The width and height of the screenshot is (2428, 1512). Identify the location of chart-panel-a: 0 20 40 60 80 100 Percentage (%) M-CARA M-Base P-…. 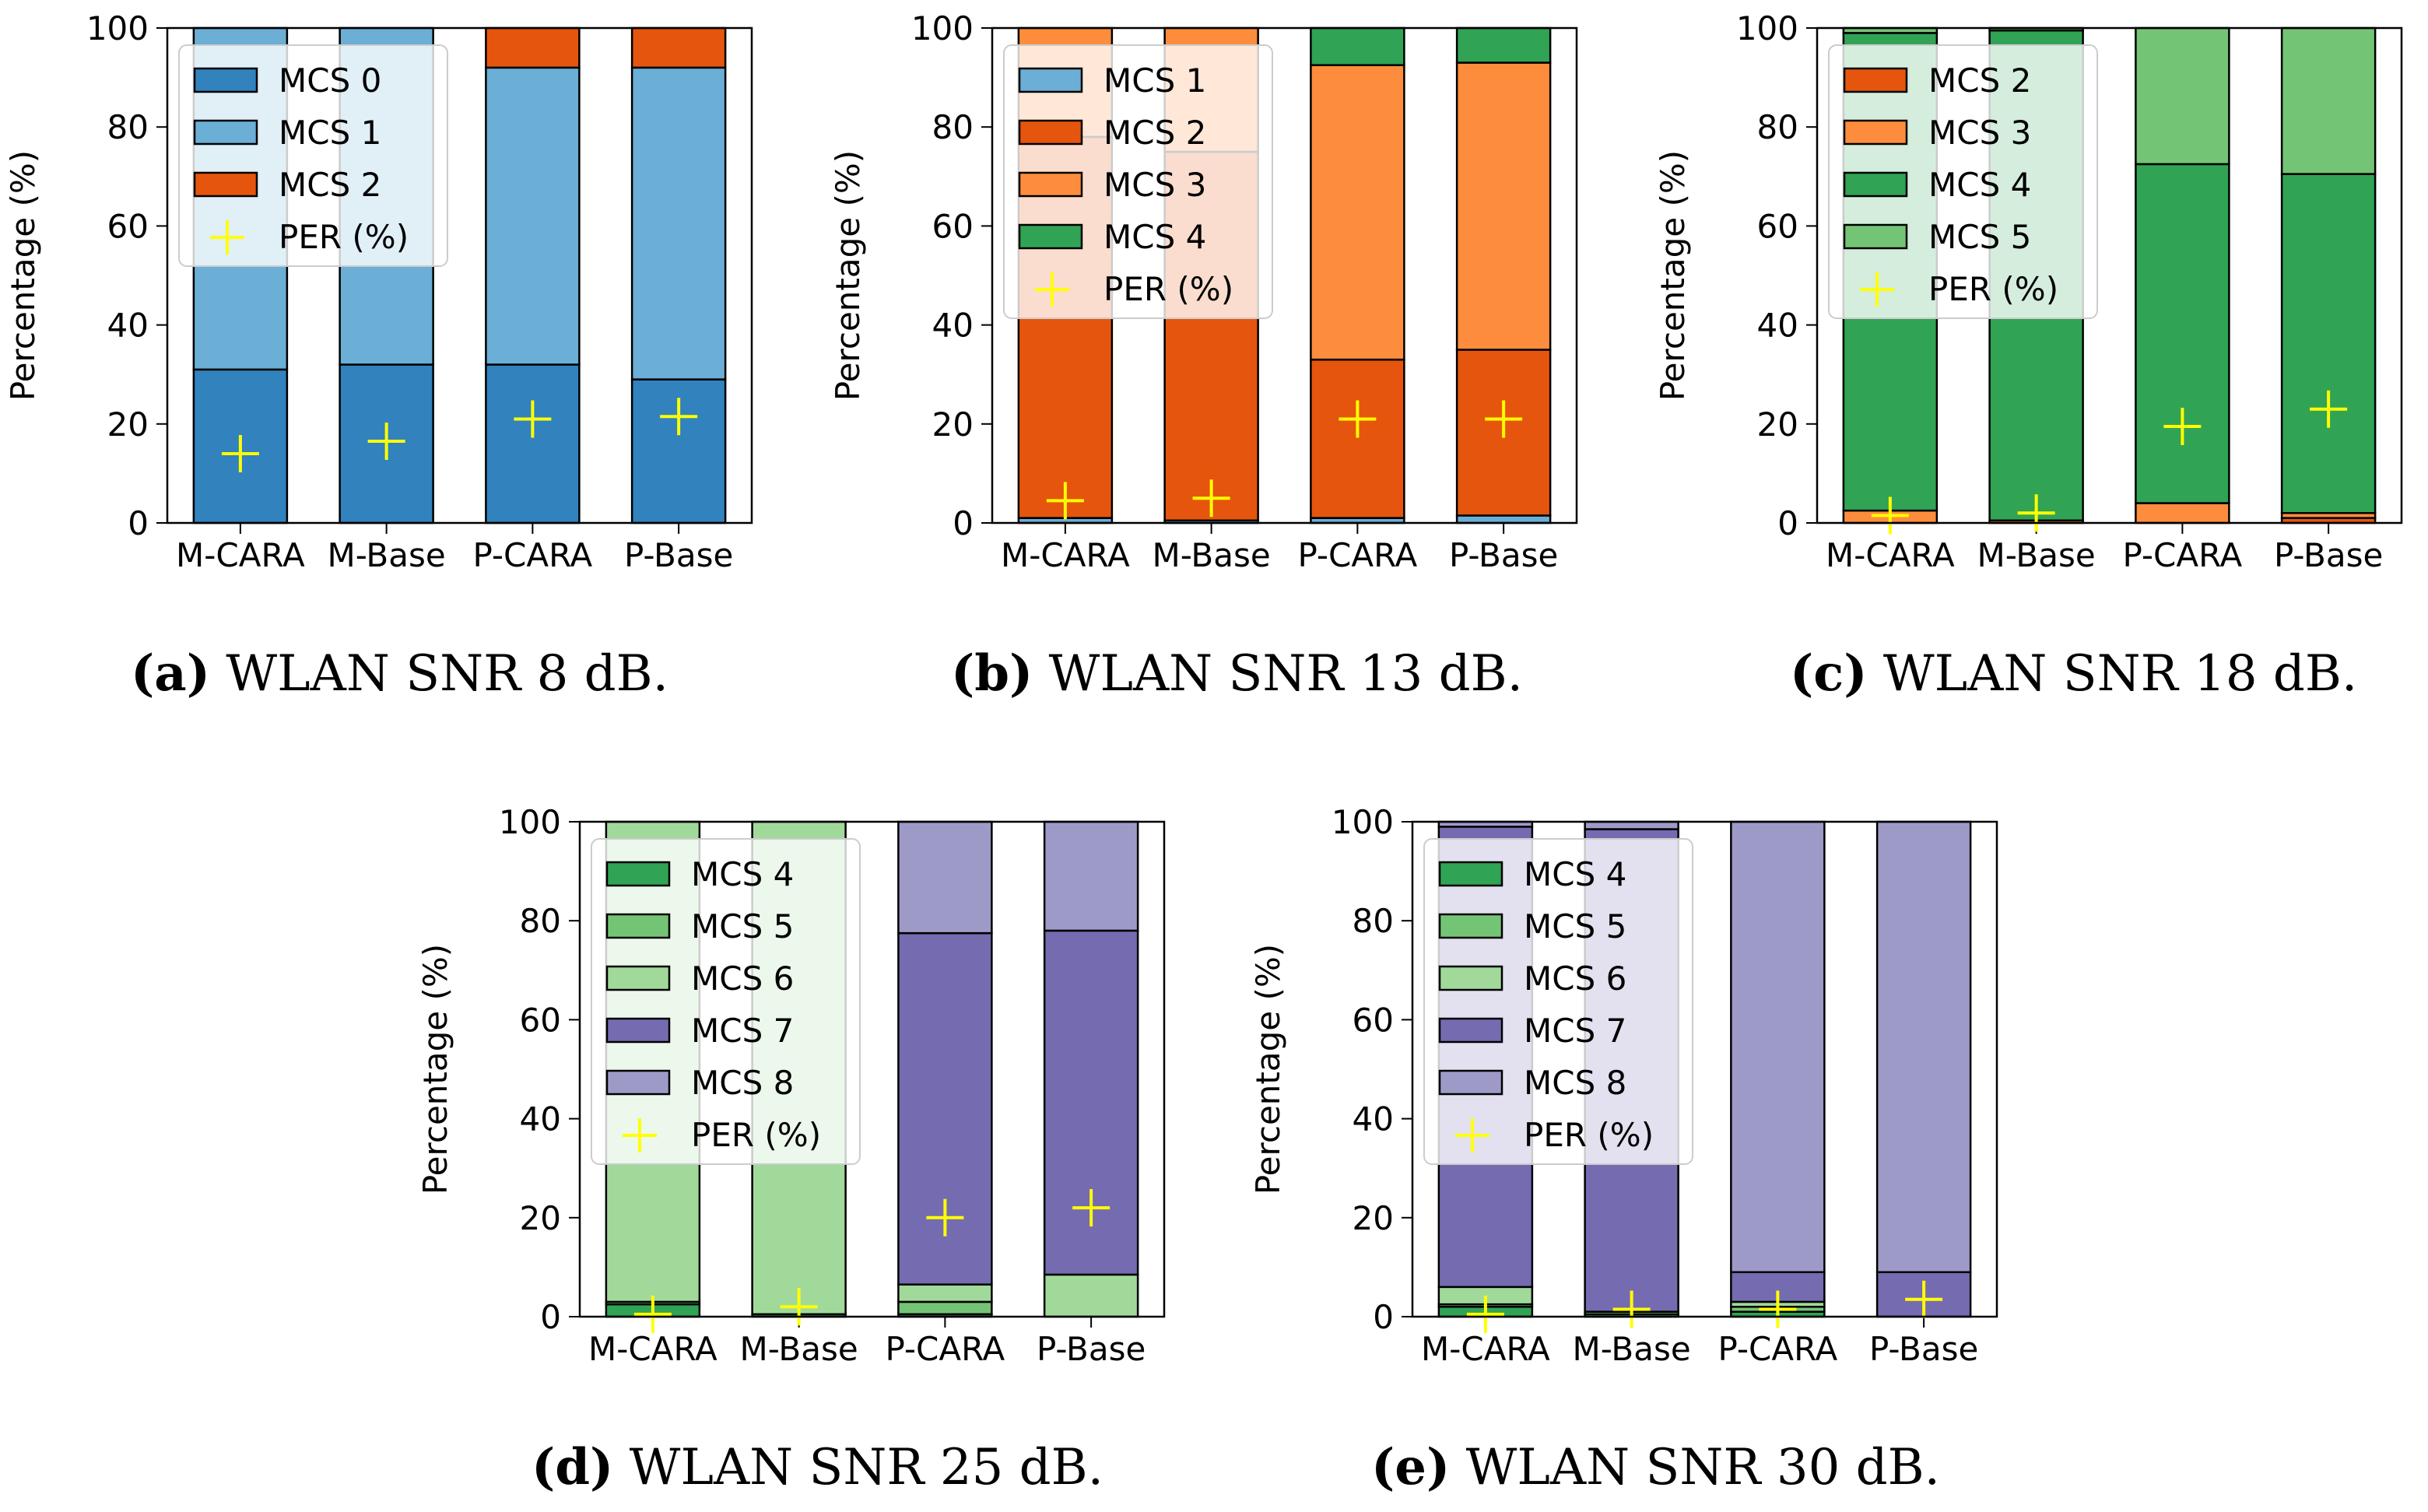
(378, 291).